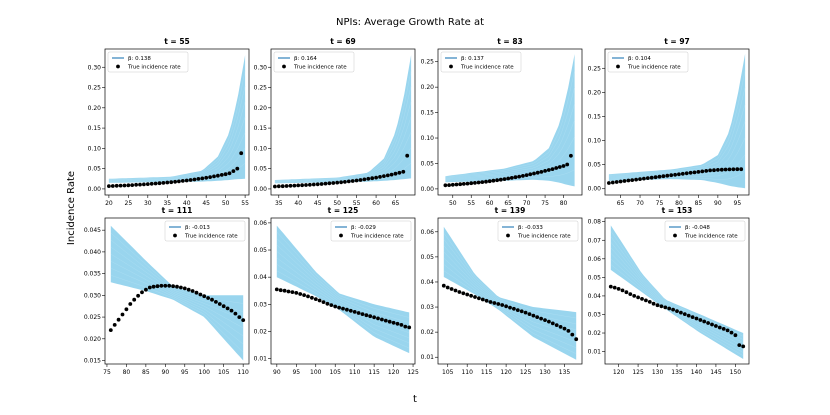 The width and height of the screenshot is (830, 415). Describe the element at coordinates (92, 252) in the screenshot. I see `y-tick-label: 0.040` at that location.